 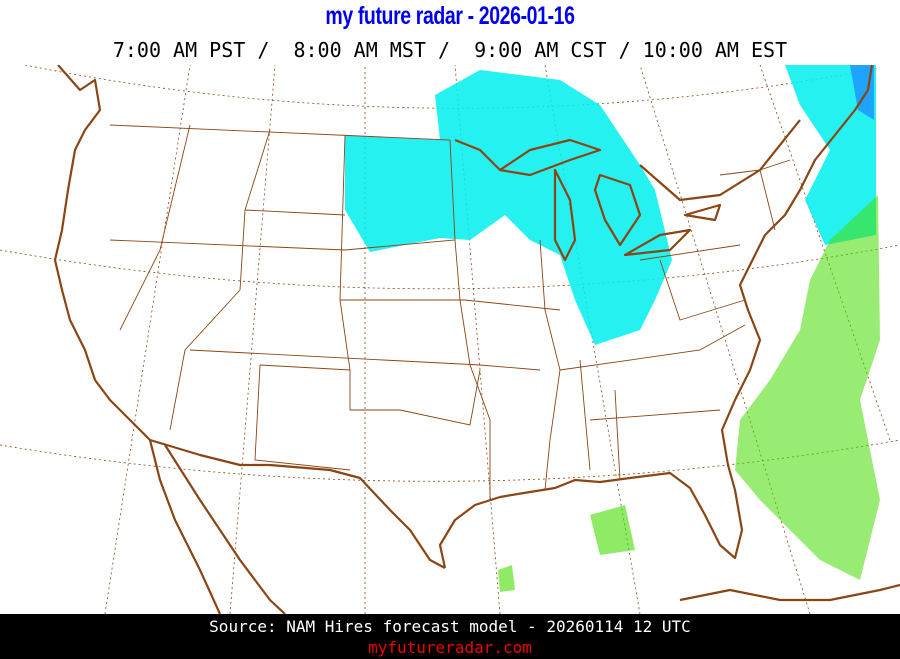 What do you see at coordinates (862, 92) in the screenshot?
I see `heavy-snow-area` at bounding box center [862, 92].